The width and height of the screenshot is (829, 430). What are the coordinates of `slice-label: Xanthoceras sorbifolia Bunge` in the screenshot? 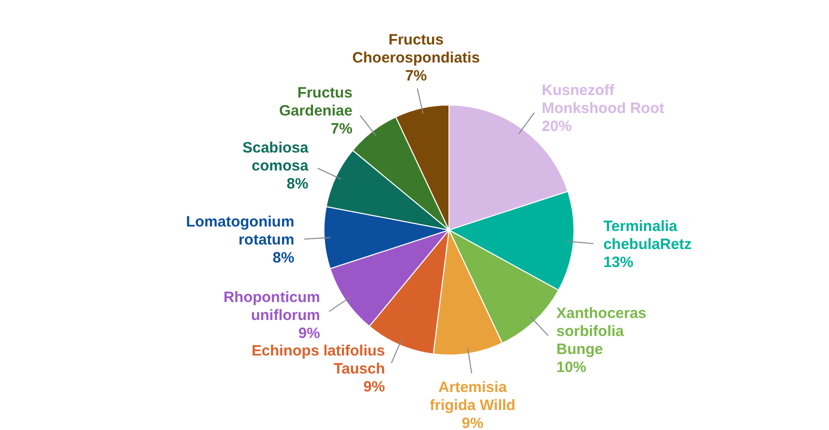 It's located at (601, 331).